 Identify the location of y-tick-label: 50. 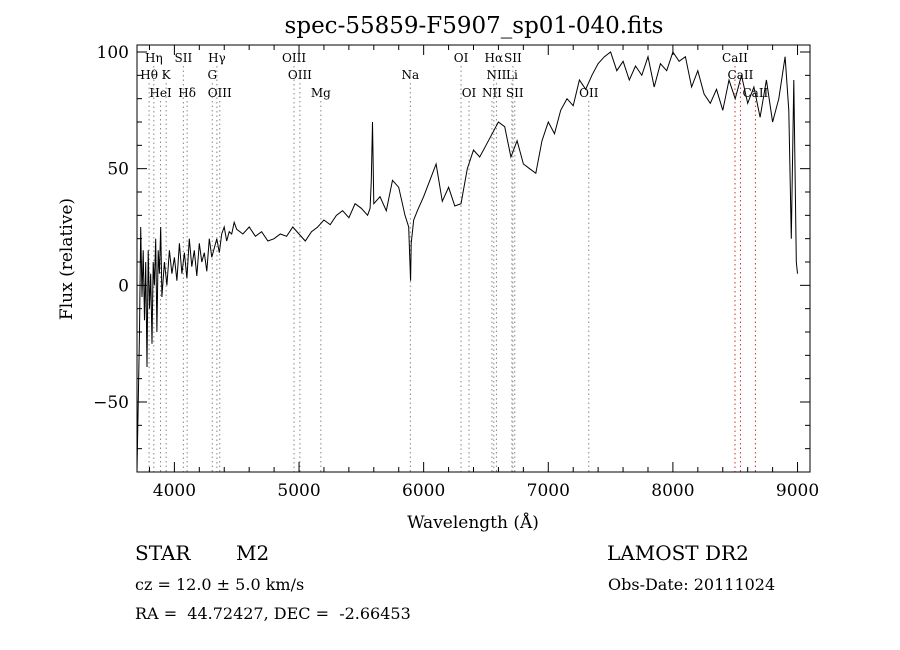
(118, 170).